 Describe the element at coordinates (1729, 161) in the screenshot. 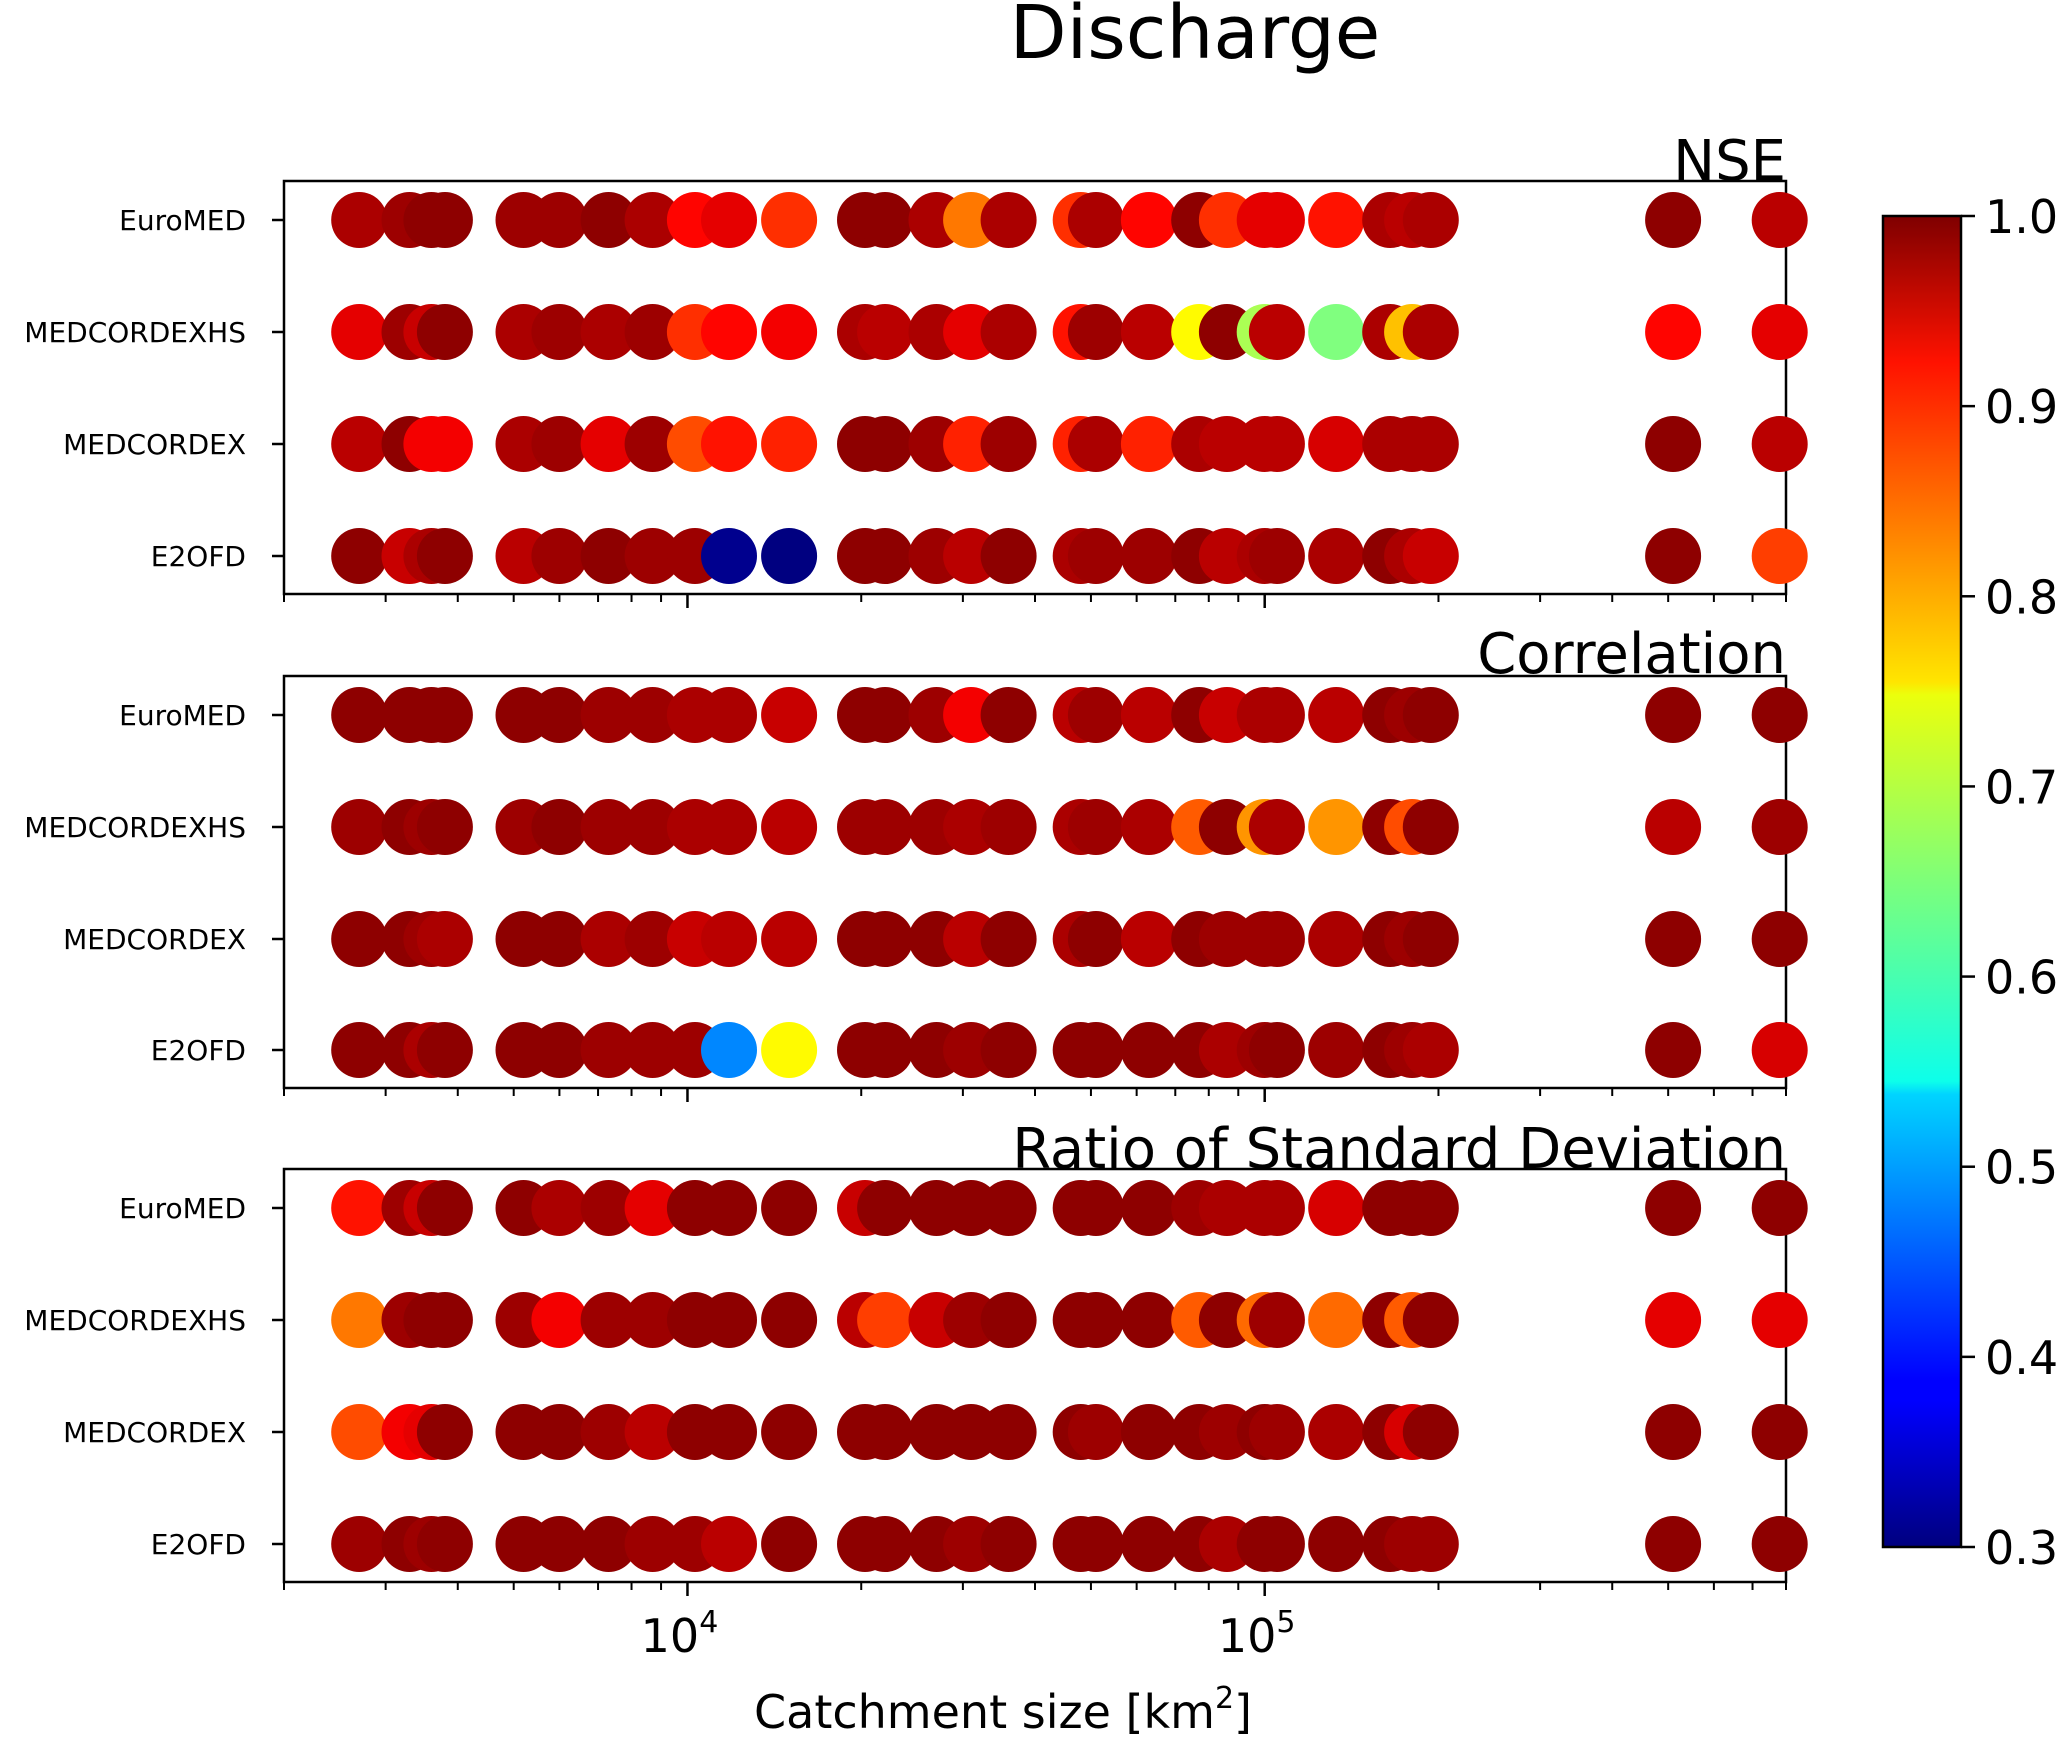

I see `panel-title: NSE` at that location.